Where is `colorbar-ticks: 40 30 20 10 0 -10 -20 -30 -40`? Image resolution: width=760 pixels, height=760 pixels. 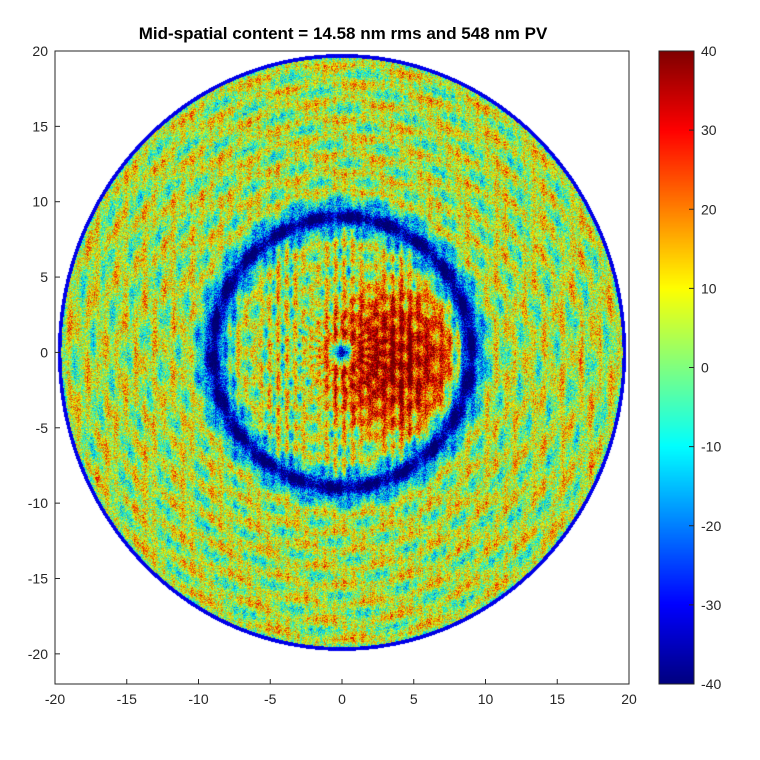
colorbar-ticks: 40 30 20 10 0 -10 -20 -30 -40 is located at coordinates (705, 367).